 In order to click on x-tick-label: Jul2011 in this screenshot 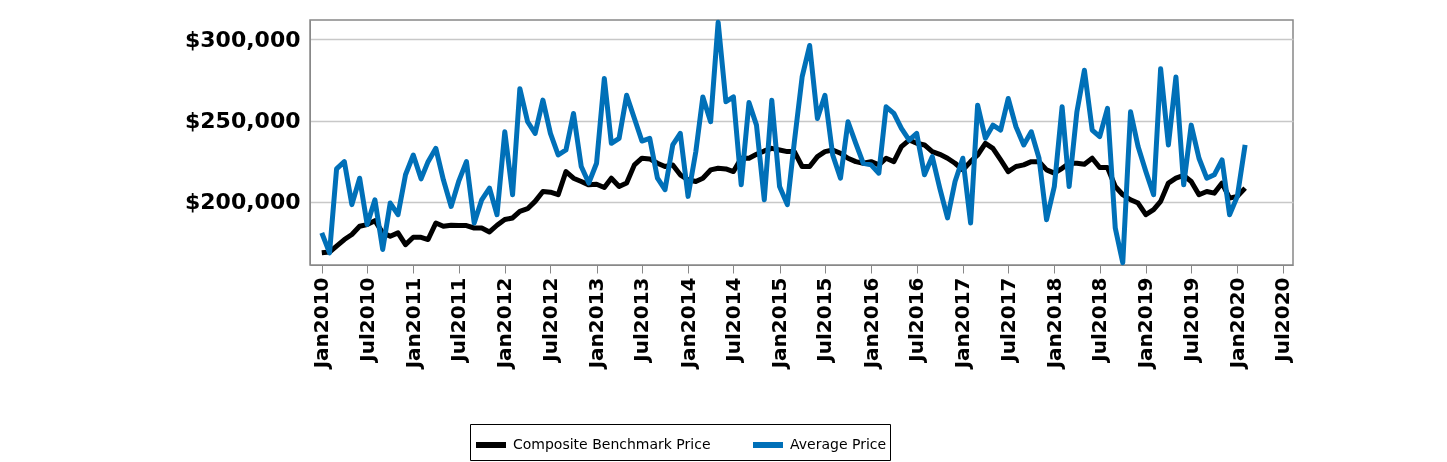, I will do `click(458, 320)`.